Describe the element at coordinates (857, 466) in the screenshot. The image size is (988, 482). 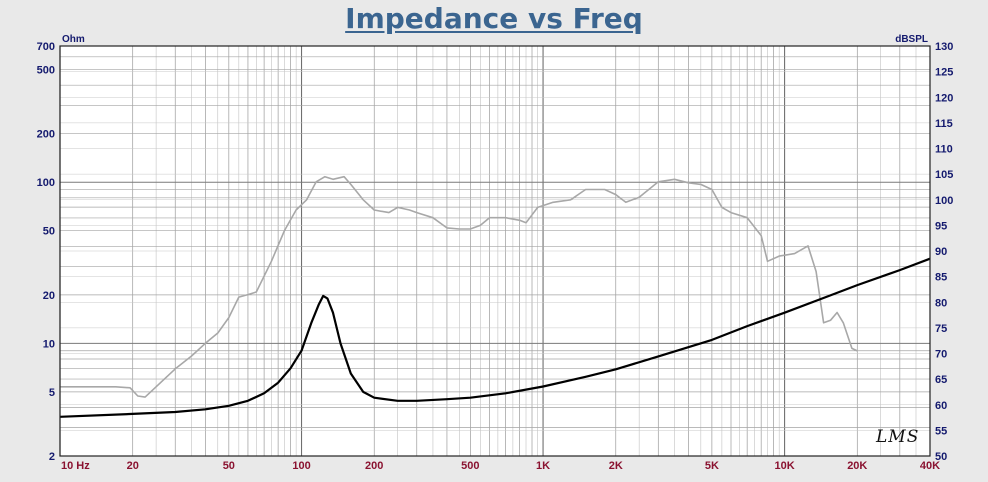
I see `x-tick-label: 20K` at that location.